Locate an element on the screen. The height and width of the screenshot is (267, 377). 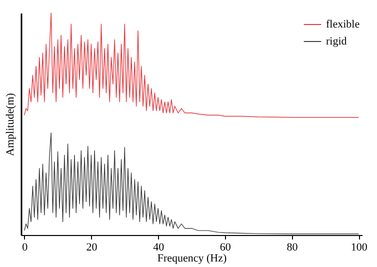
x-tick-label: 100 is located at coordinates (359, 248).